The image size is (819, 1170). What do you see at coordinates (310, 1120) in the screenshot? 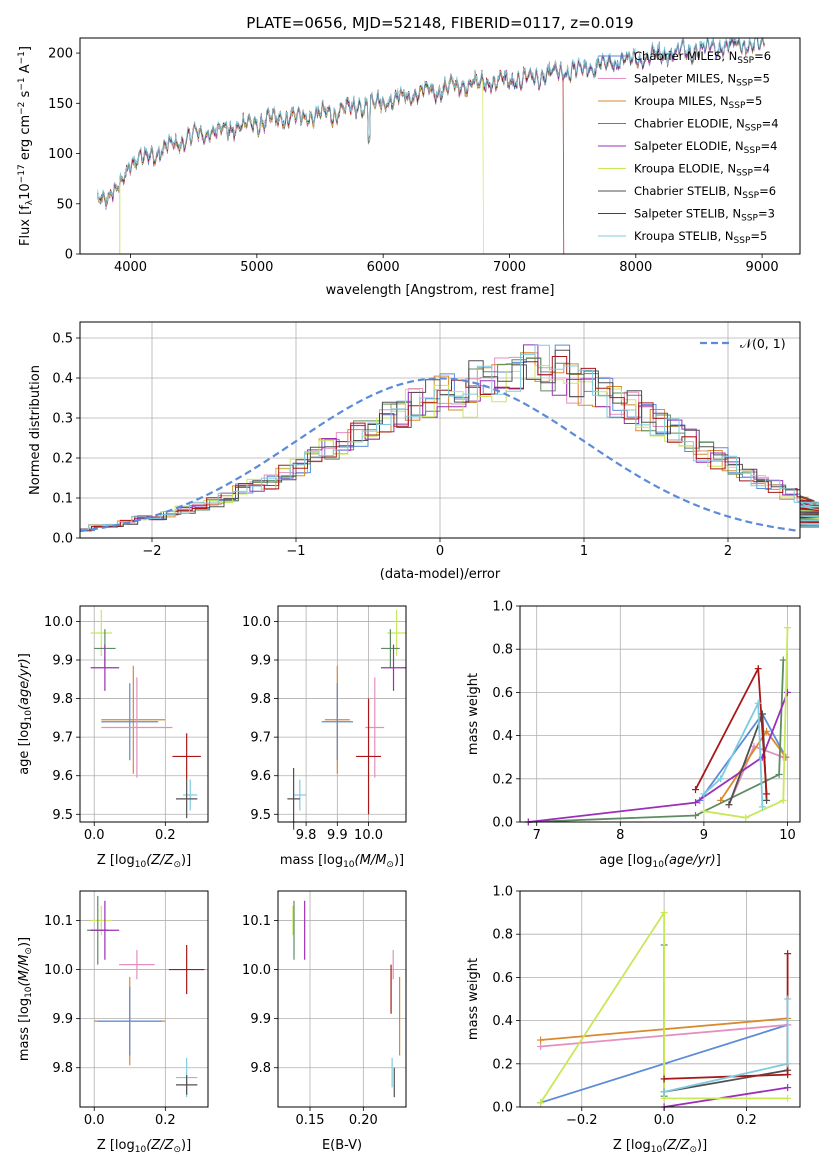
I see `x-tick-label: 0.15` at bounding box center [310, 1120].